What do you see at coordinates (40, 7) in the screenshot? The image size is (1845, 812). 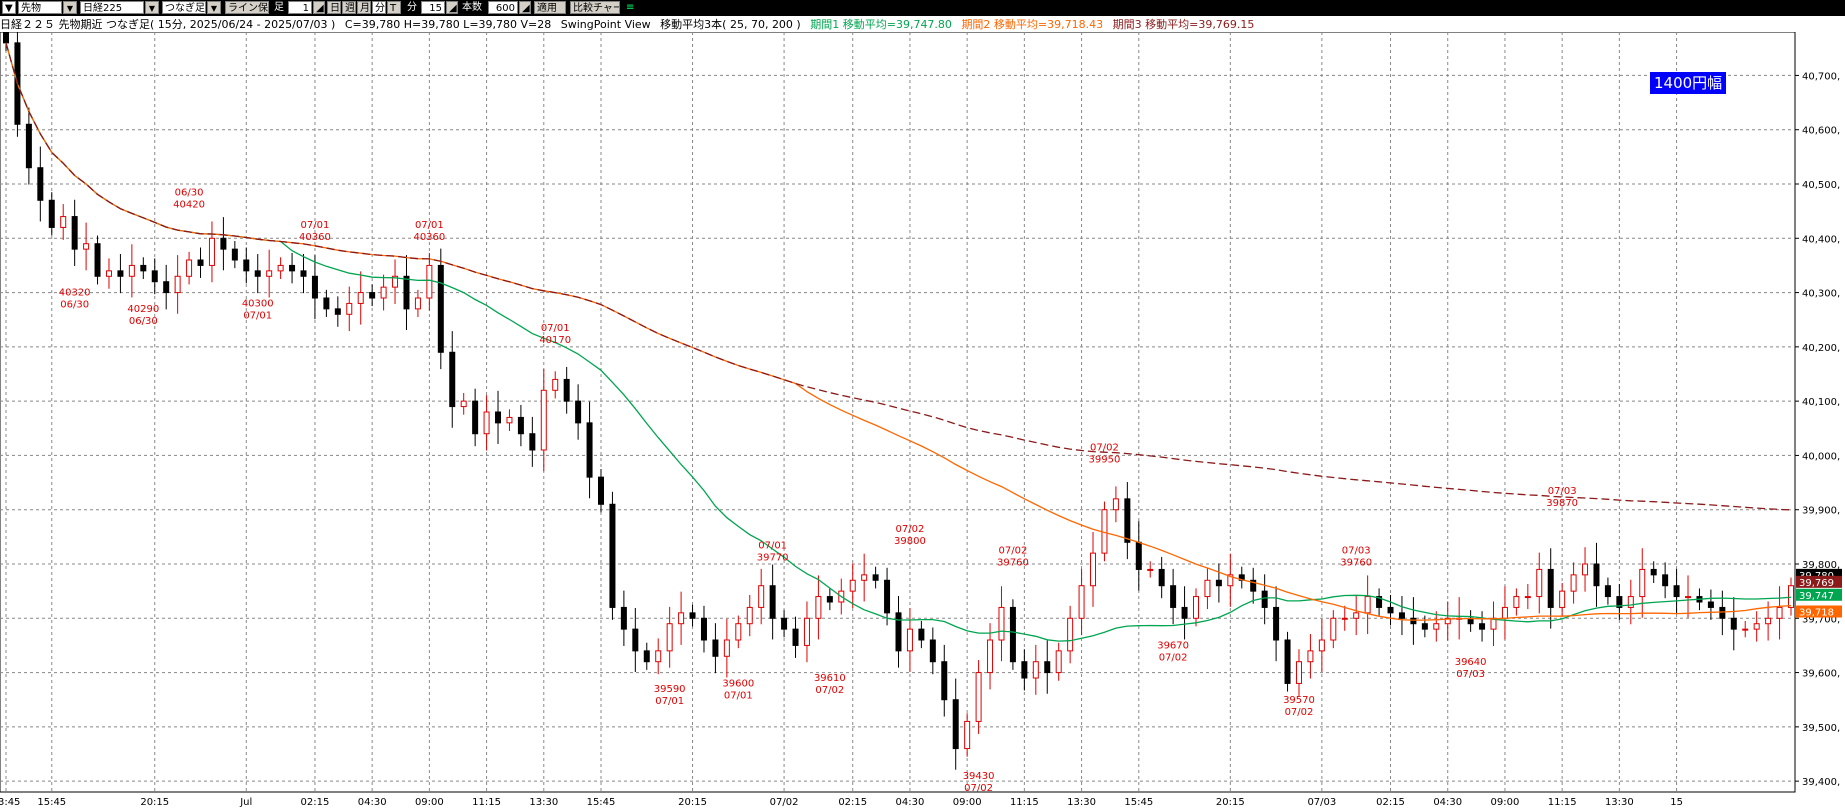 I see `market-select: 先物` at bounding box center [40, 7].